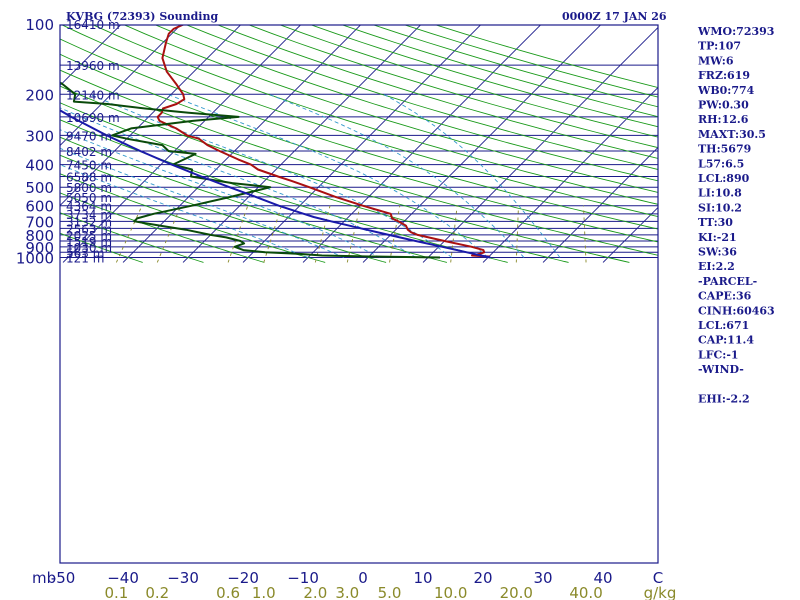  I want to click on sounding-index: FRZ:619, so click(724, 75).